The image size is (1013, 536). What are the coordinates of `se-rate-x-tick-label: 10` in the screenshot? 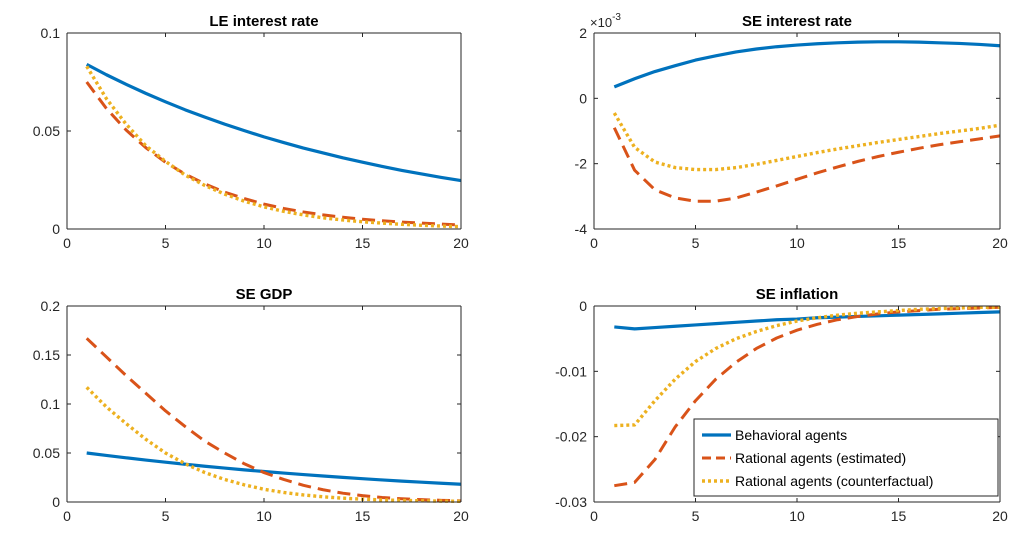 It's located at (797, 243).